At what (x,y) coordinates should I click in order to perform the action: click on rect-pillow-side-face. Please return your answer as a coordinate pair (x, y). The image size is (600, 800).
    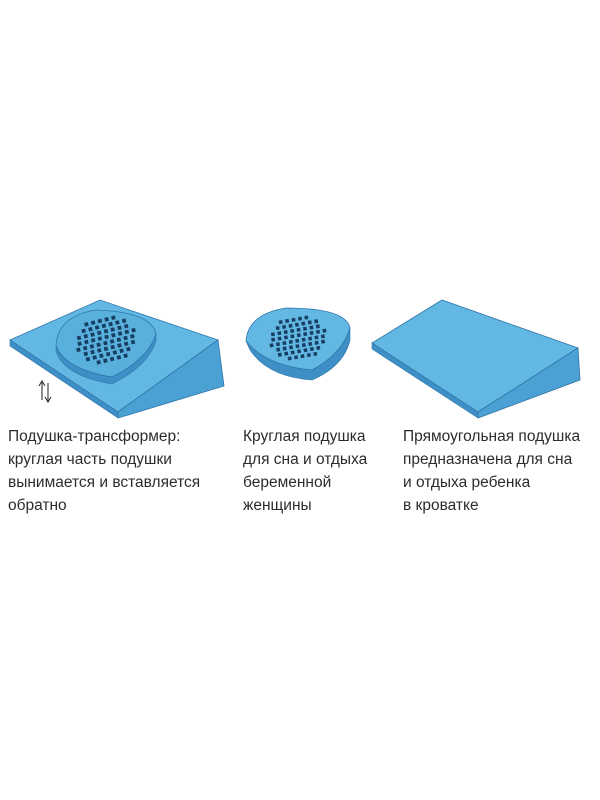
    Looking at the image, I should click on (529, 383).